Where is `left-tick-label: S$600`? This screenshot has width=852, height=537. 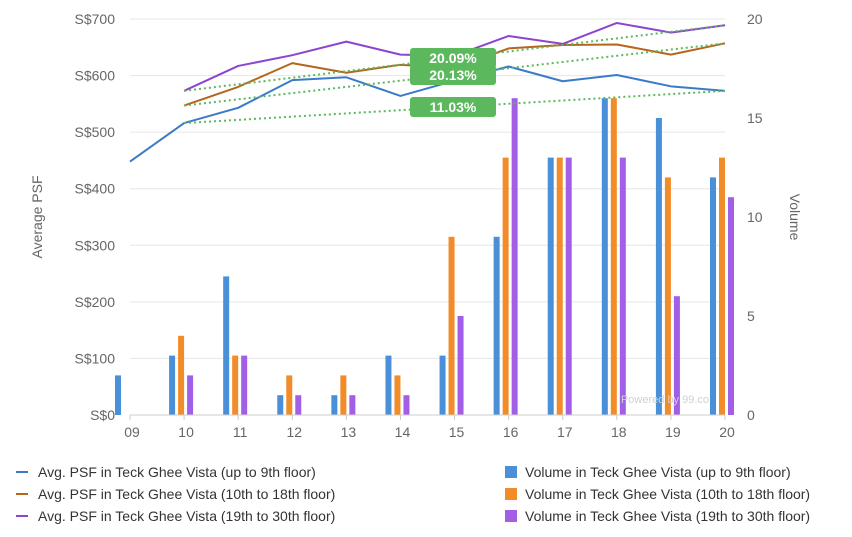
left-tick-label: S$600 is located at coordinates (95, 76).